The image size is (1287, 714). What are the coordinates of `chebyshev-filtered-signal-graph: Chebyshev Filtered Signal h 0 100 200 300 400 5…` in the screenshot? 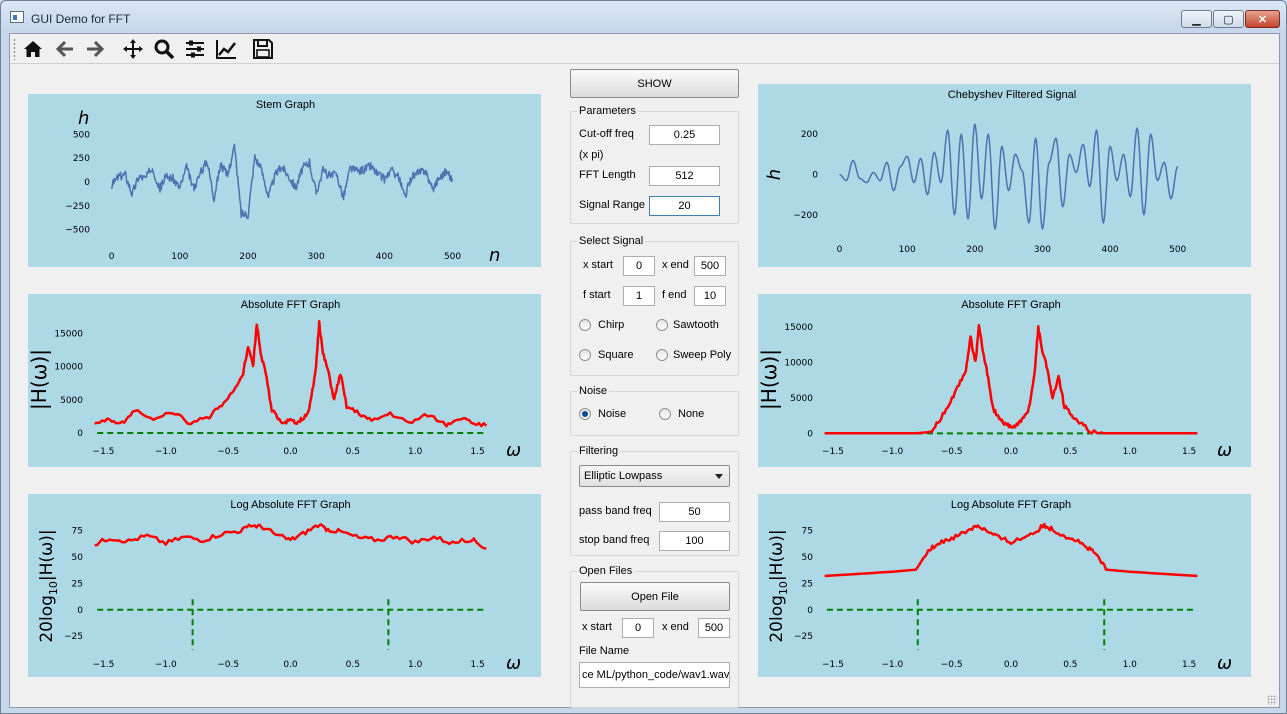 It's located at (1004, 175).